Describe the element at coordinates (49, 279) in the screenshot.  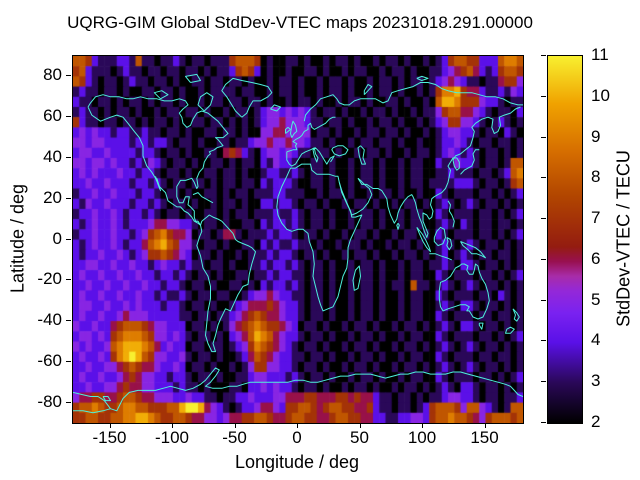
I see `y-tick-label: -20` at that location.